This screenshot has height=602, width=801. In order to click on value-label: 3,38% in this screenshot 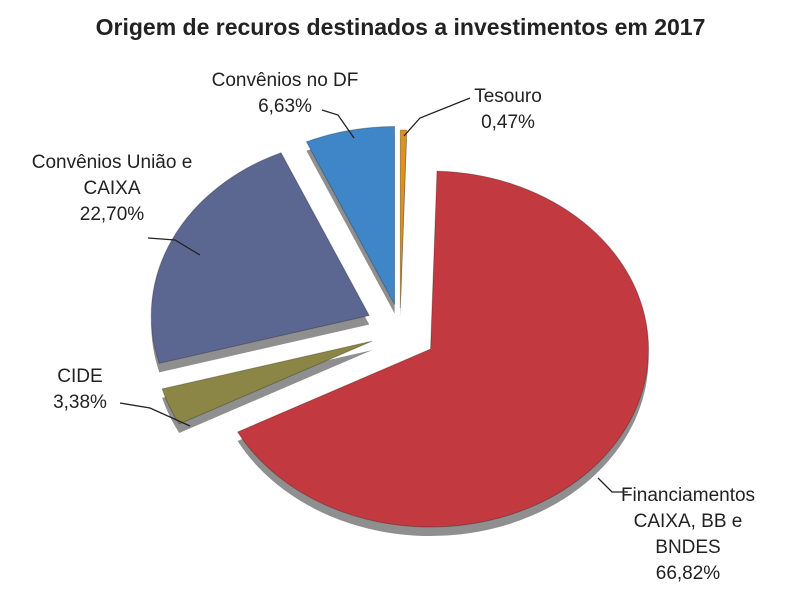, I will do `click(80, 402)`.